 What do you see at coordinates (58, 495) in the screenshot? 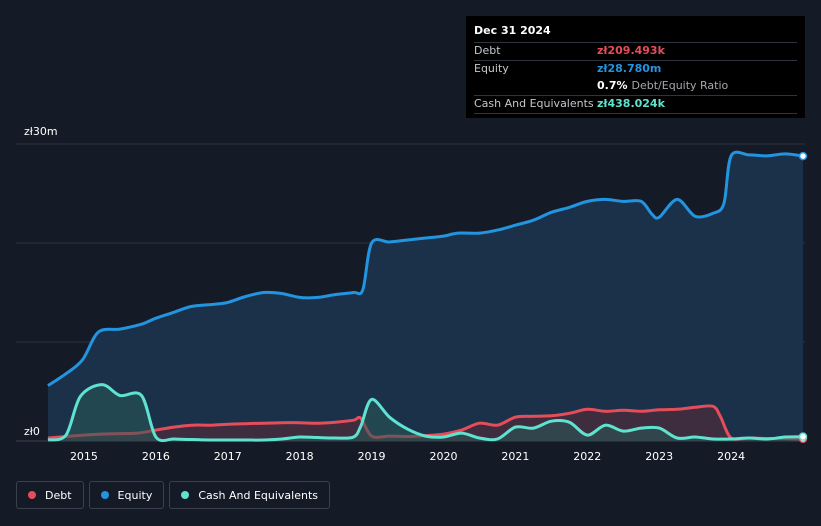
I see `legend-debt-label: Debt` at bounding box center [58, 495].